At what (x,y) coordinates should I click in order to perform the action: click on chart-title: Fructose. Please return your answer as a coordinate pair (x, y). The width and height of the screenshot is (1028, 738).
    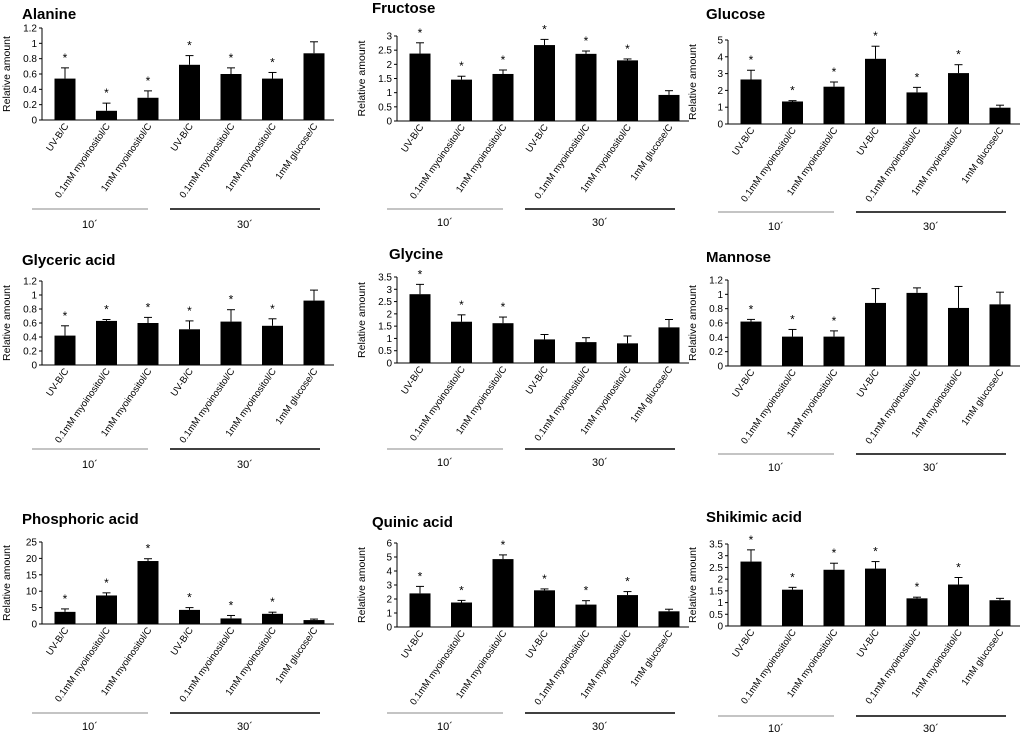
    Looking at the image, I should click on (403, 8).